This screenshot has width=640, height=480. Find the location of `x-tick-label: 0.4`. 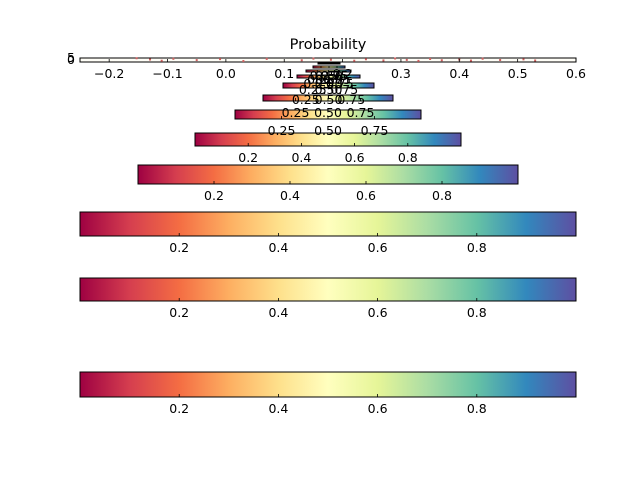

x-tick-label: 0.4 is located at coordinates (459, 73).